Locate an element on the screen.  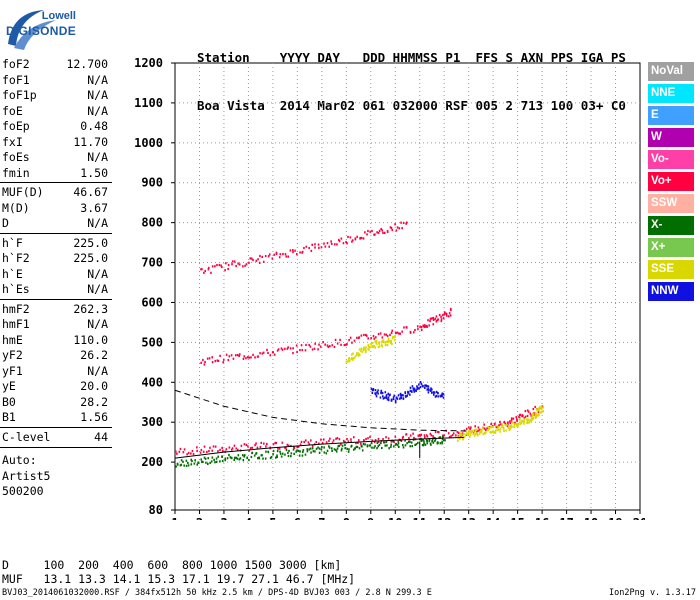
x-tick-label: 17 is located at coordinates (566, 518).